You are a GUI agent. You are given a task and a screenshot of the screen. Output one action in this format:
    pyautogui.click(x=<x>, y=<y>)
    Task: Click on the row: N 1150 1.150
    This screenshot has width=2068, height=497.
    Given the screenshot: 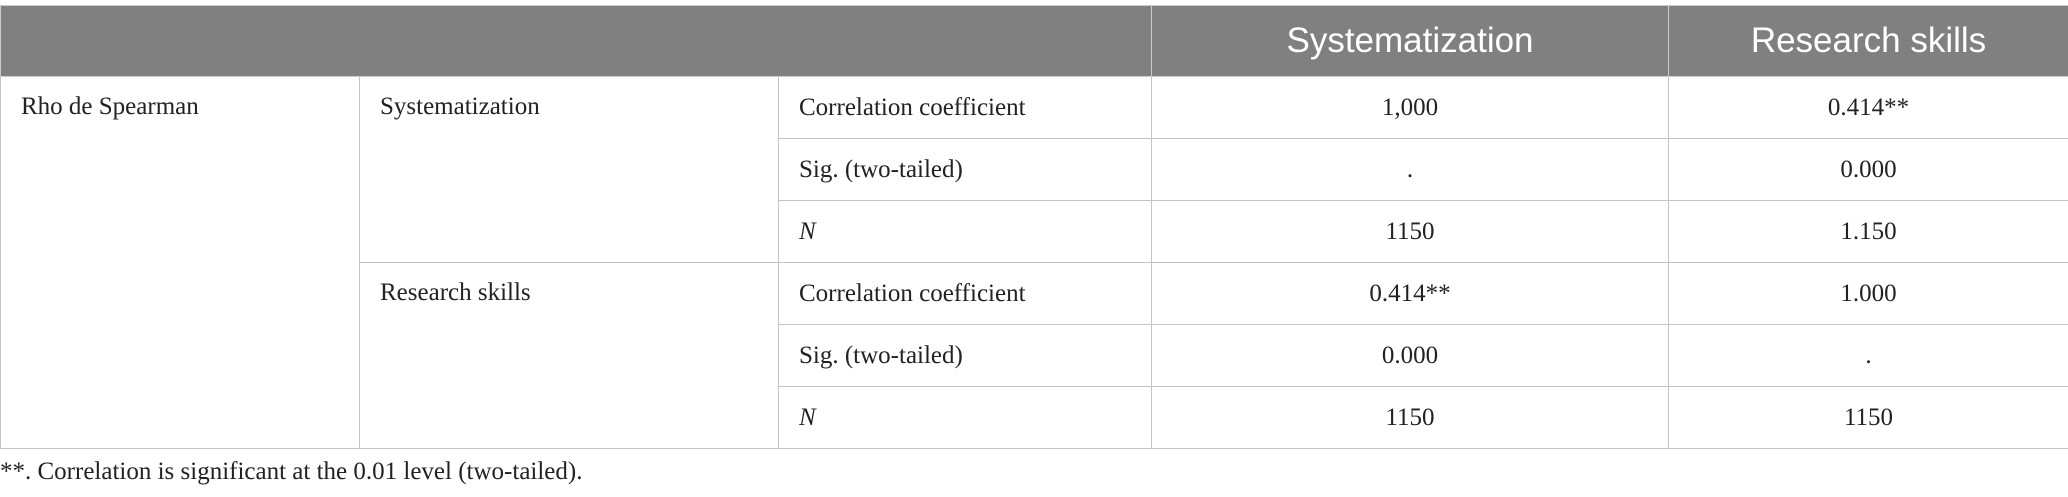 What is the action you would take?
    pyautogui.click(x=1034, y=231)
    